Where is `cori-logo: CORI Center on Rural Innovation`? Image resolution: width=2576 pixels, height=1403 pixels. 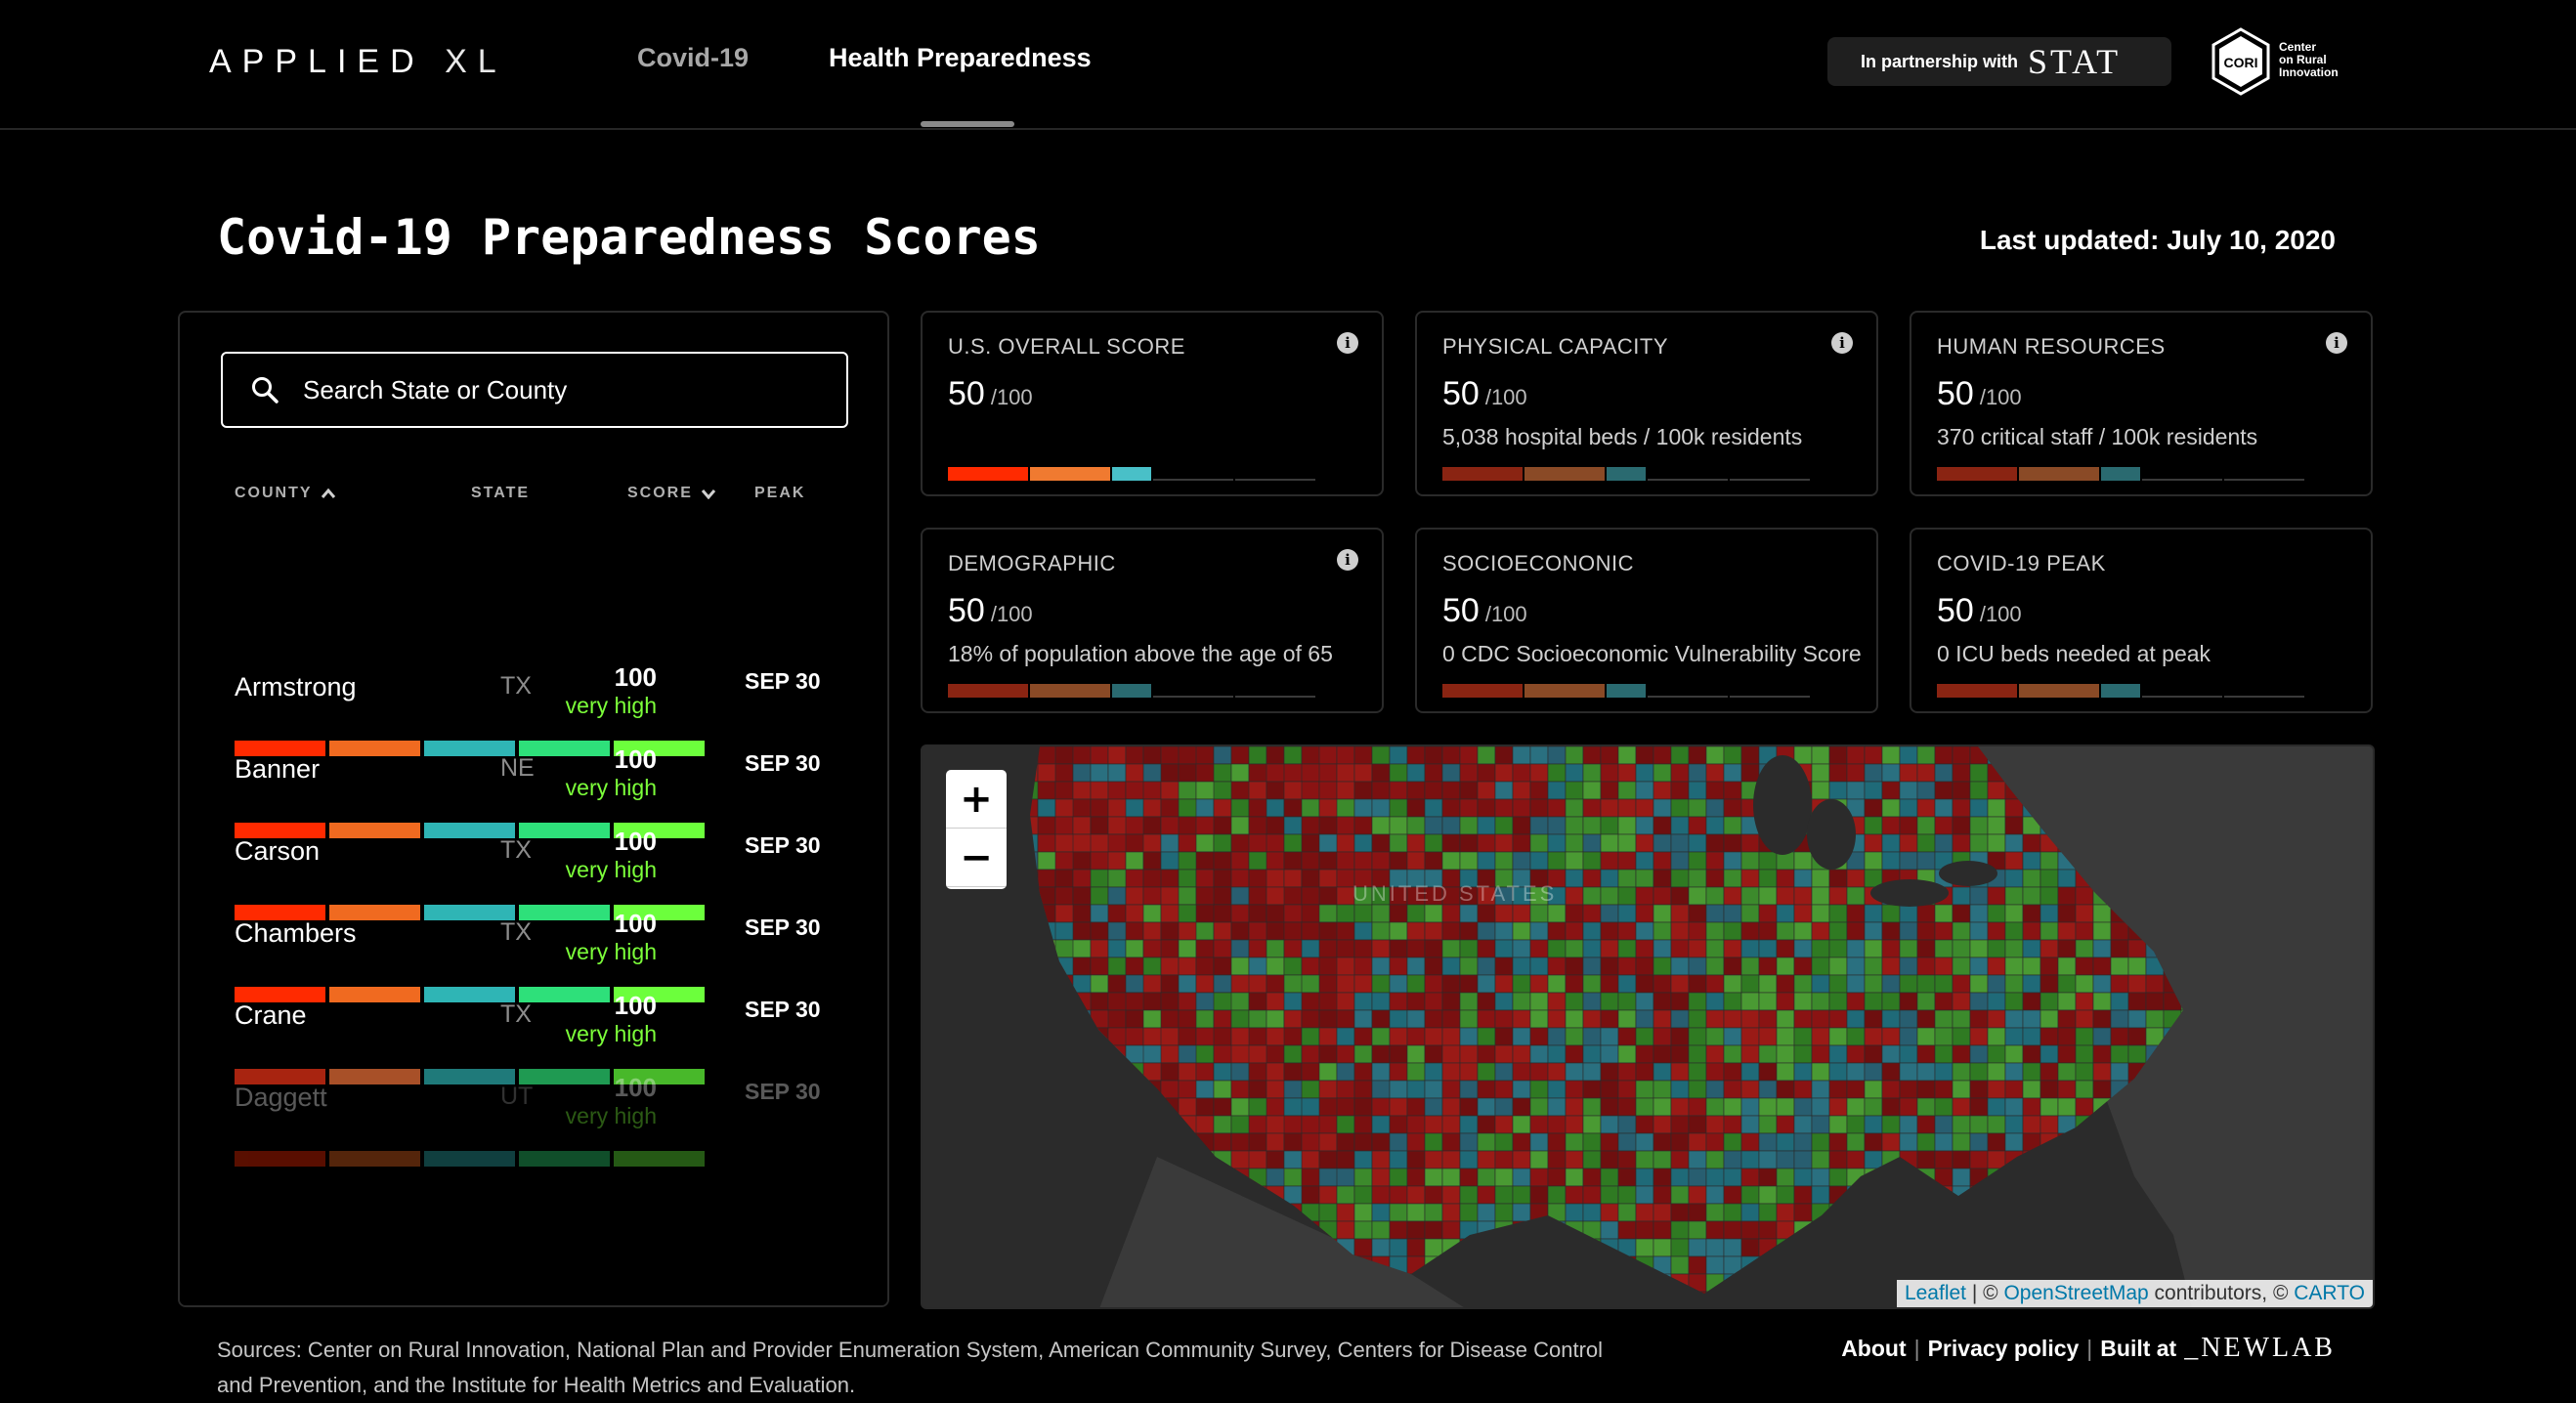
cori-logo: CORI Center on Rural Innovation is located at coordinates (2279, 62).